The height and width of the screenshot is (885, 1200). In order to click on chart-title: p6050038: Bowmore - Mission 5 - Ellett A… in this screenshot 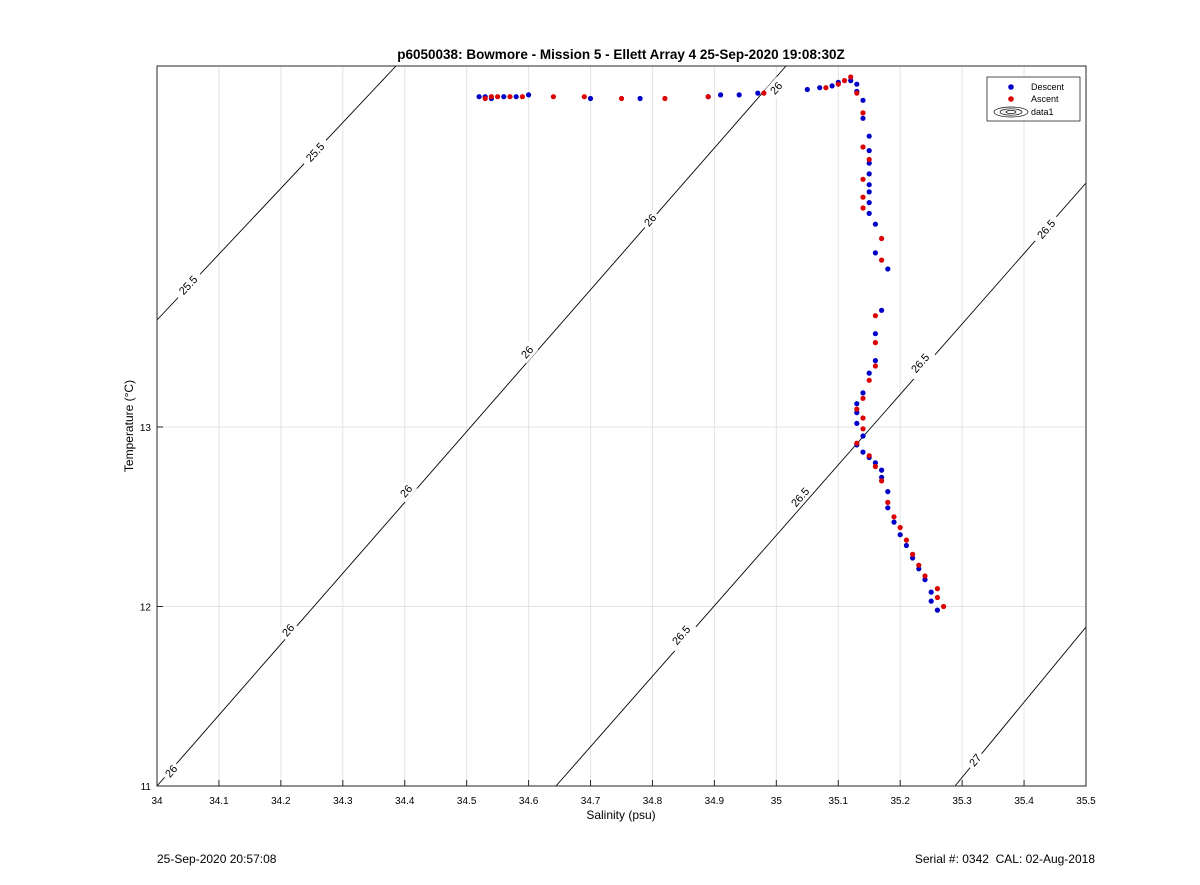, I will do `click(620, 54)`.